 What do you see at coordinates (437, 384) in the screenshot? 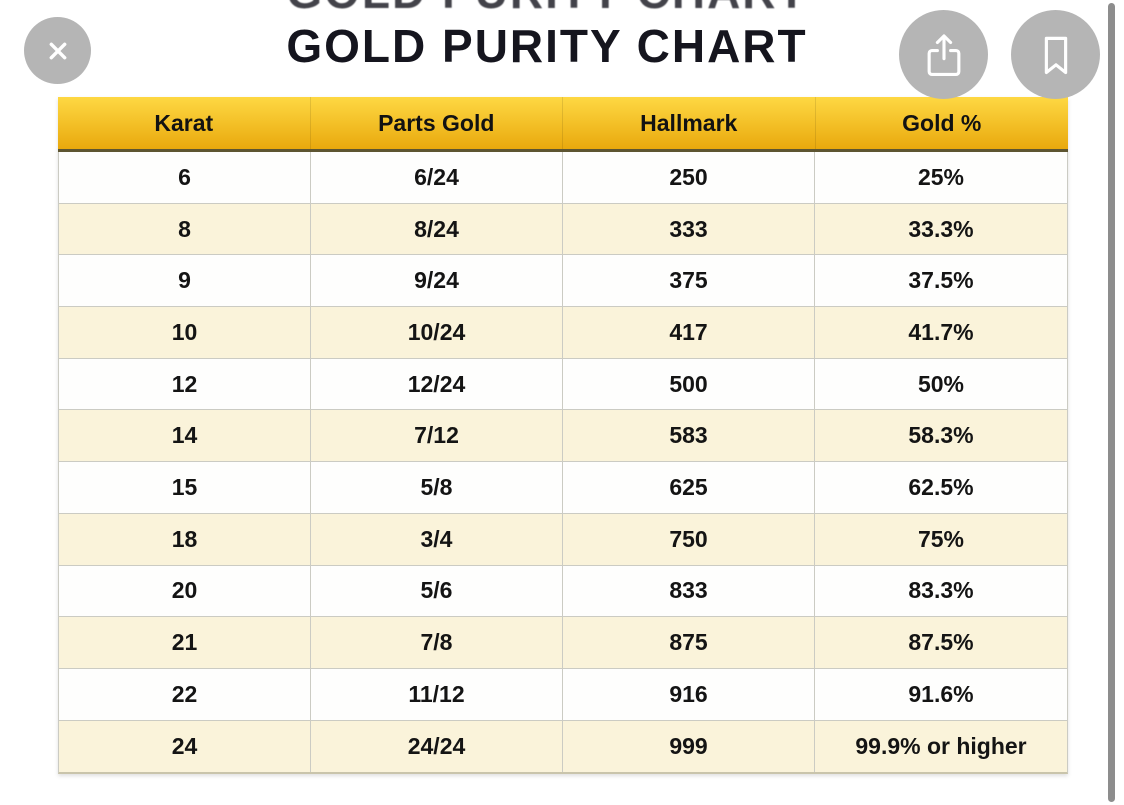
I see `table-cell: 12/24` at bounding box center [437, 384].